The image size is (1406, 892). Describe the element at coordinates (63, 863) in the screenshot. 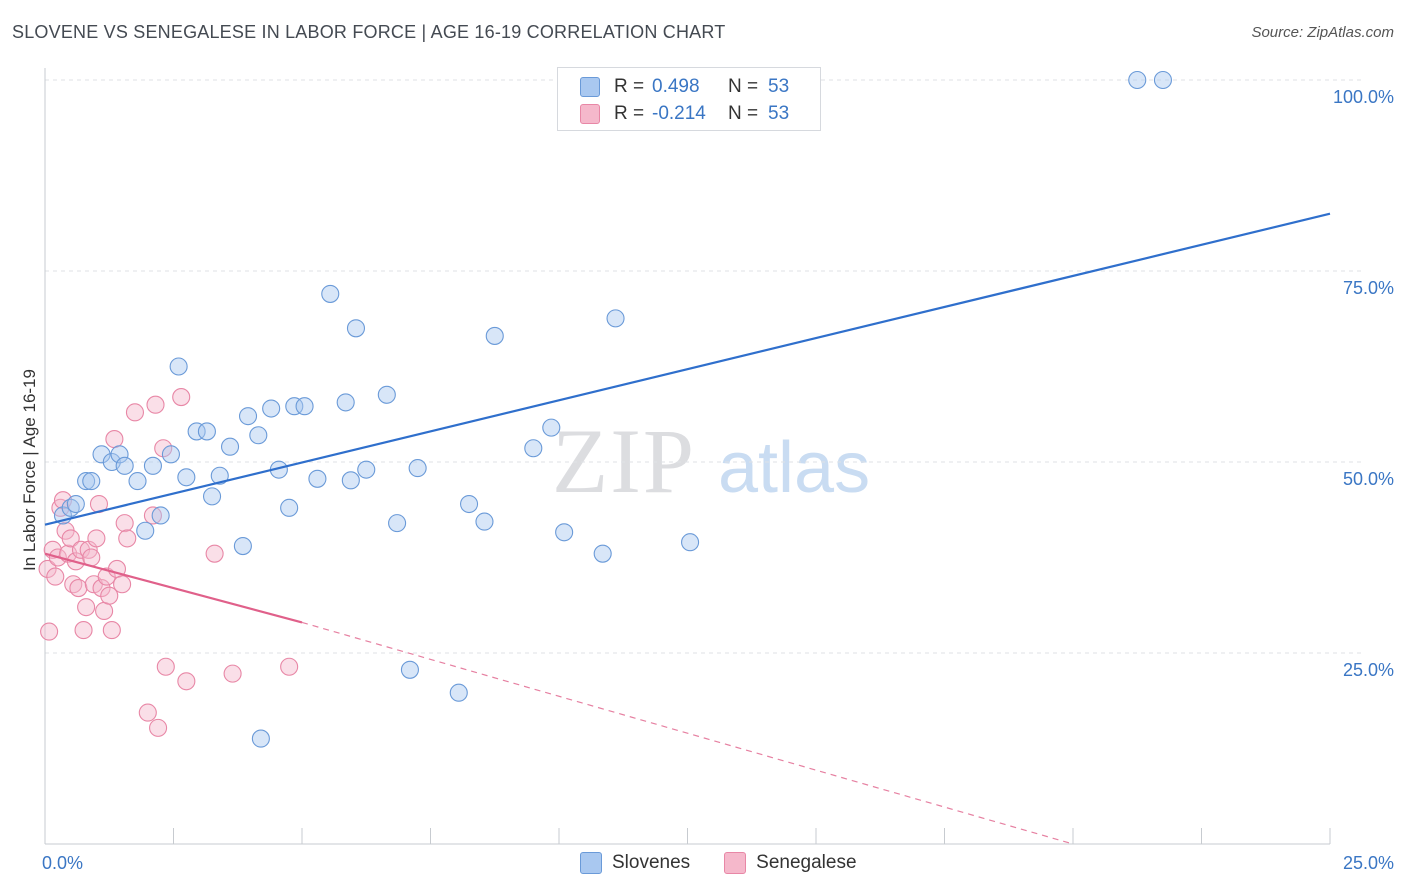

I see `x-tick-min: 0.0%` at that location.